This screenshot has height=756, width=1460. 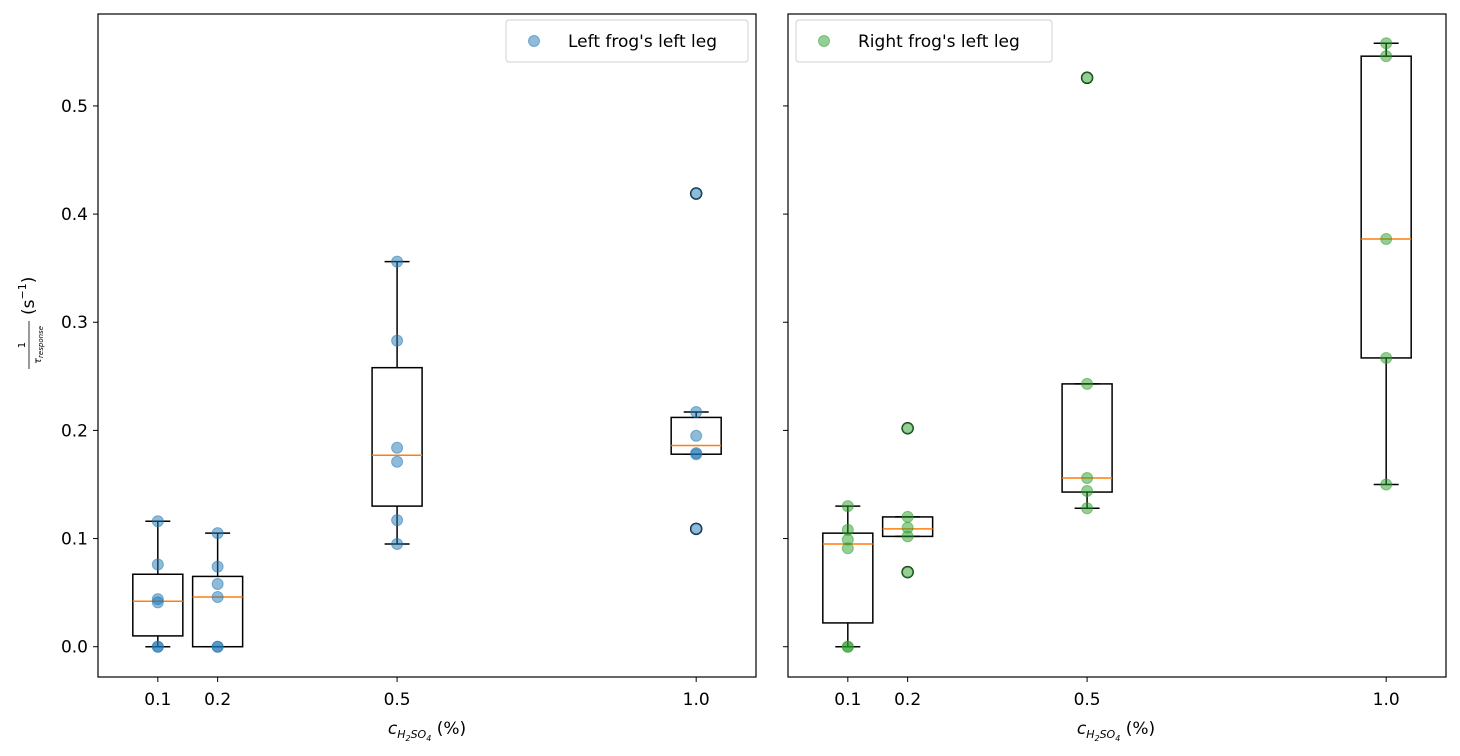 What do you see at coordinates (39, 345) in the screenshot?
I see `y-label-denominator: τresponse` at bounding box center [39, 345].